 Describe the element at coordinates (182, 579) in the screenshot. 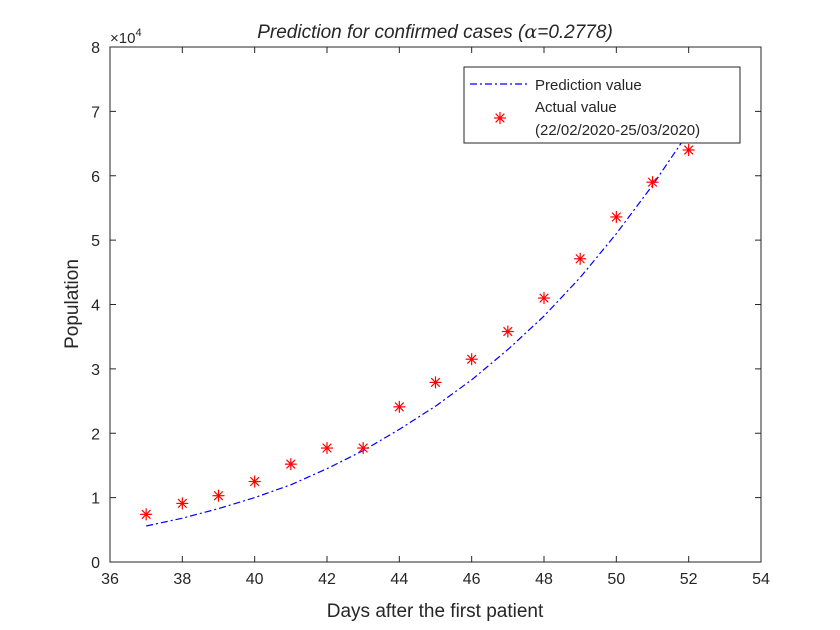

I see `x-tick-label: 38` at that location.